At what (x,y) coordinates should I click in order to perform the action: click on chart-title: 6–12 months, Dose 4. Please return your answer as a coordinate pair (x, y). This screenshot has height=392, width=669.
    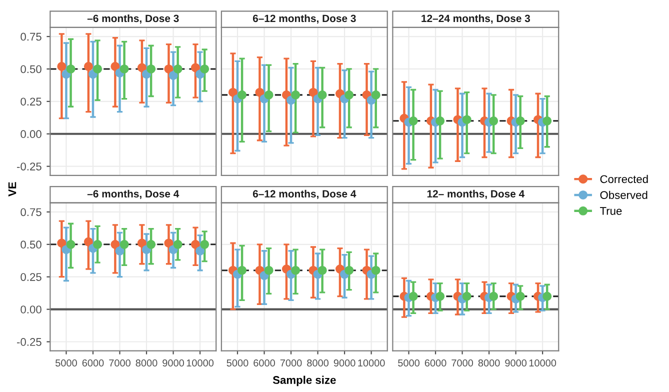
    Looking at the image, I should click on (304, 195).